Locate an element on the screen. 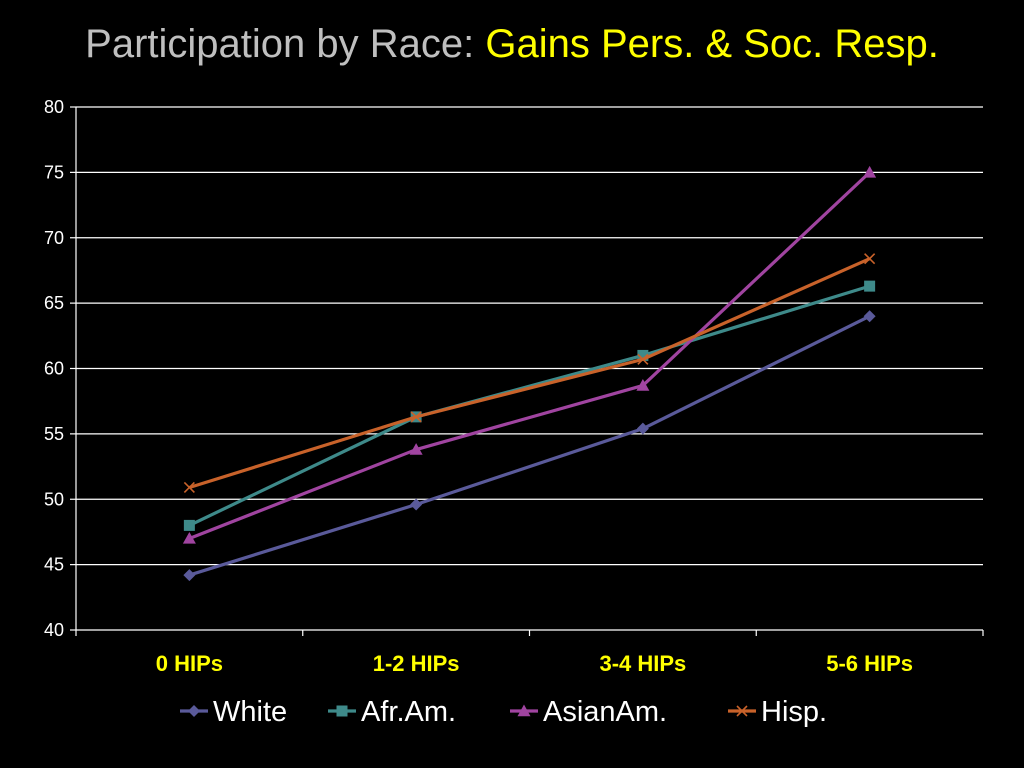  y-tick-label: 70 is located at coordinates (54, 238).